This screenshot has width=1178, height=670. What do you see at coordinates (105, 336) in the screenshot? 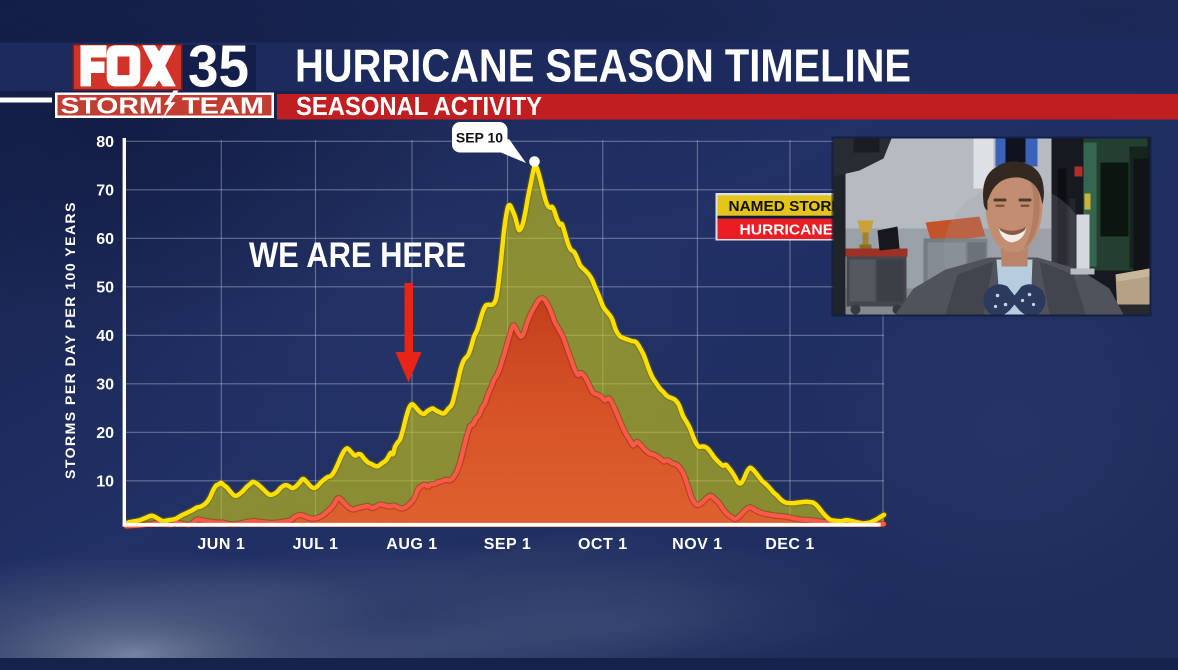
I see `svg-text: 40` at bounding box center [105, 336].